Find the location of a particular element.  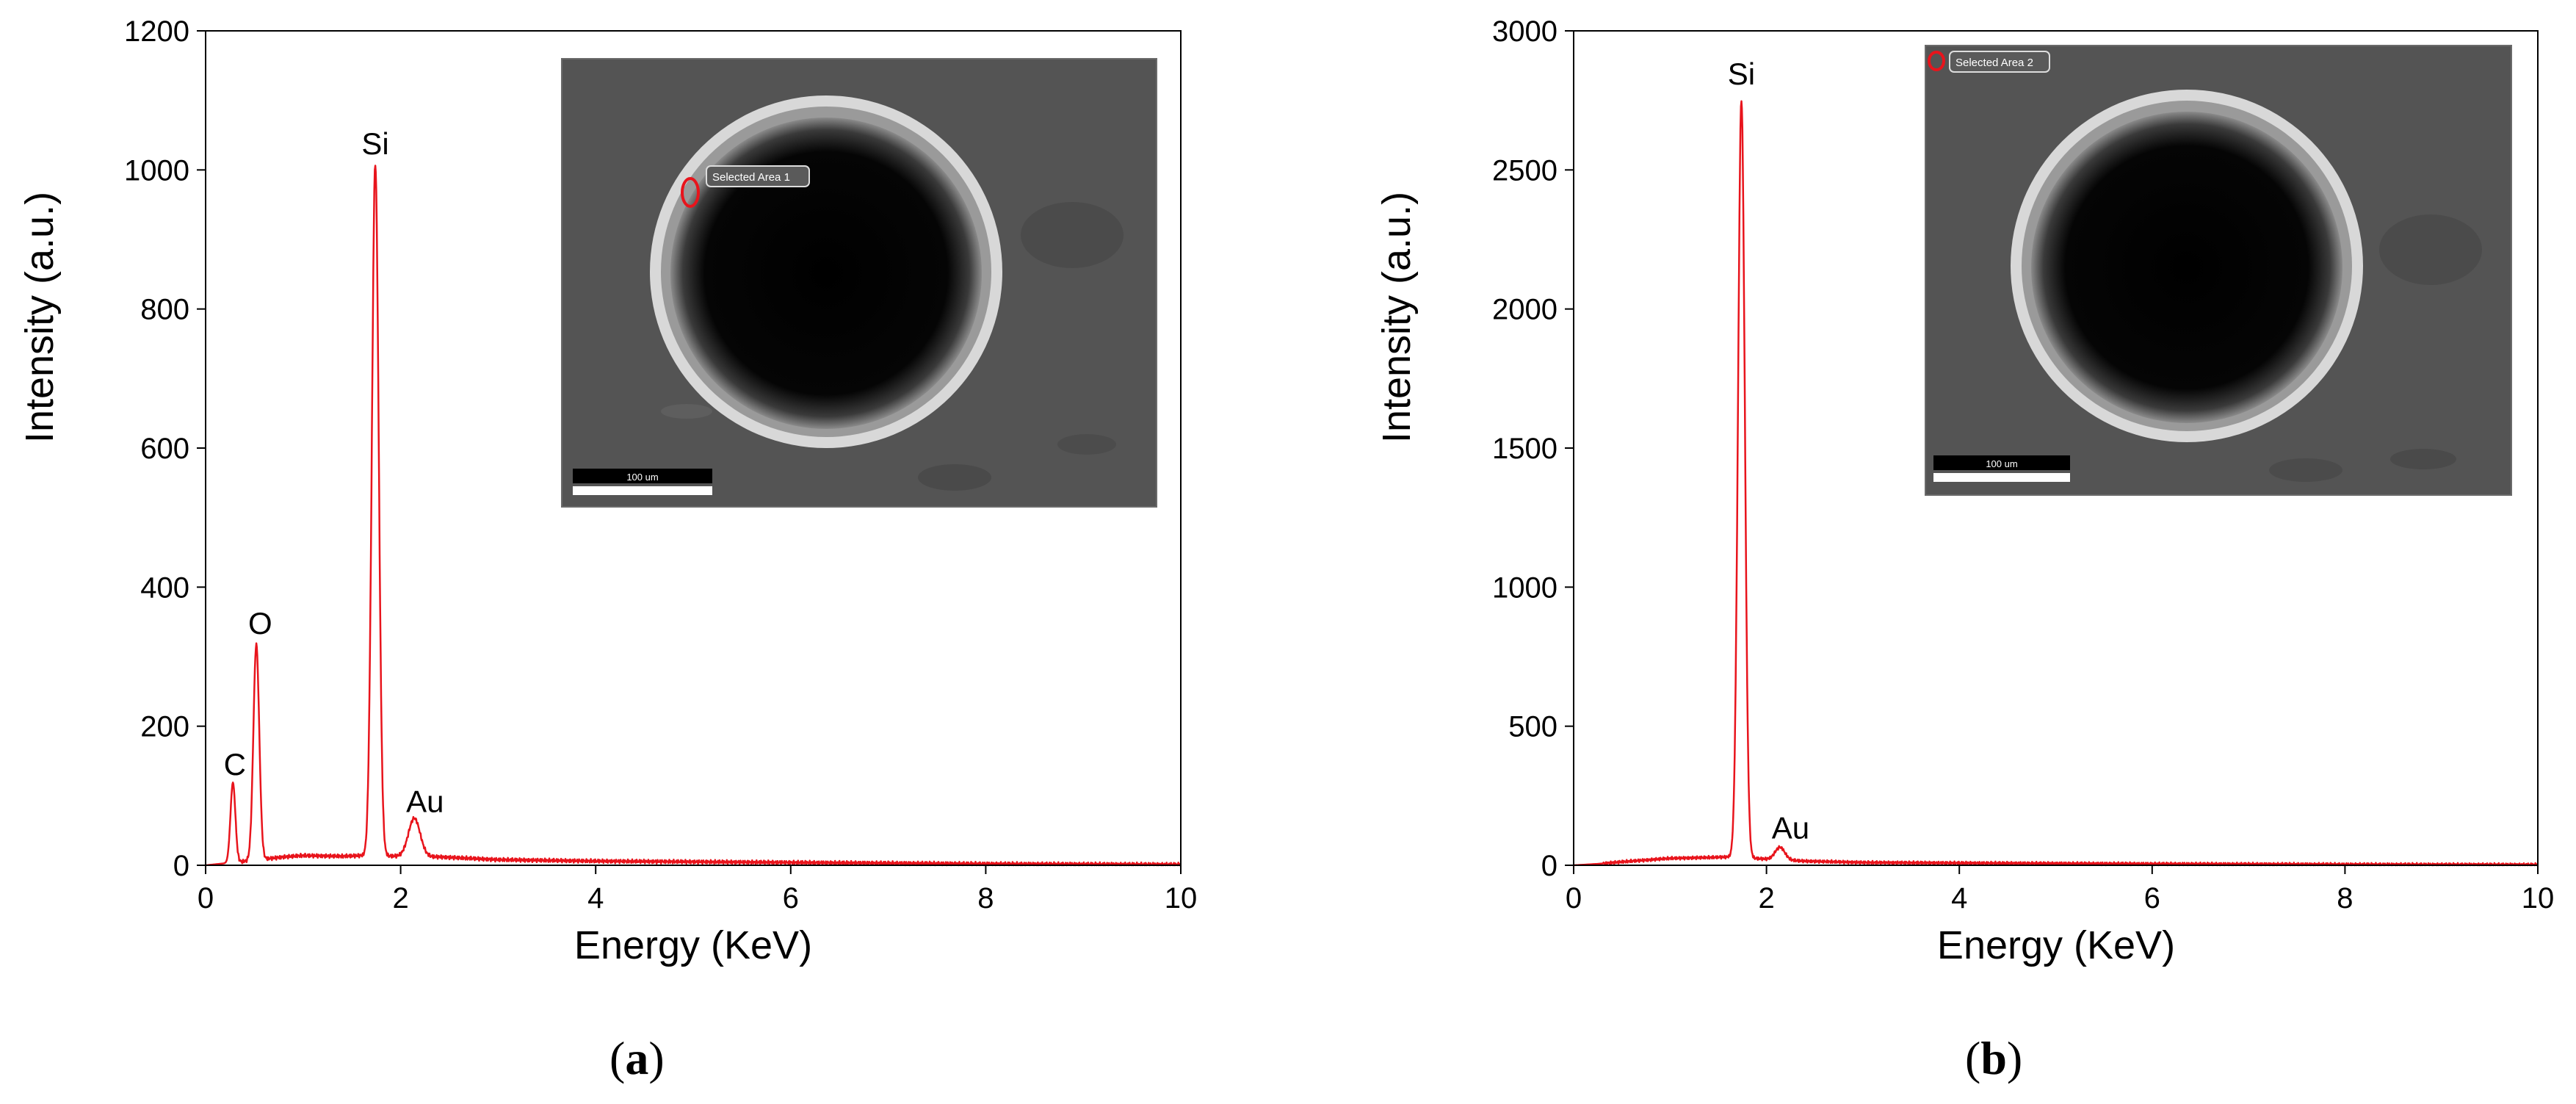

sem-inset: Selected Area 2 100 um is located at coordinates (2218, 271).